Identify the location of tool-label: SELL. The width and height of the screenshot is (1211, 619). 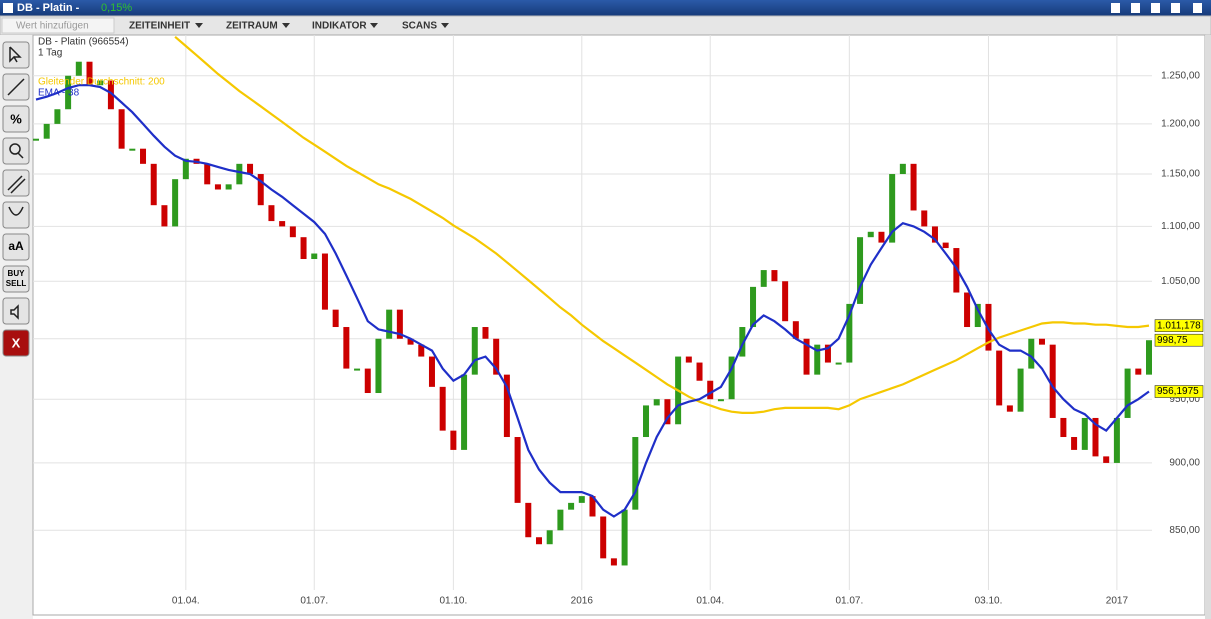
(16, 283).